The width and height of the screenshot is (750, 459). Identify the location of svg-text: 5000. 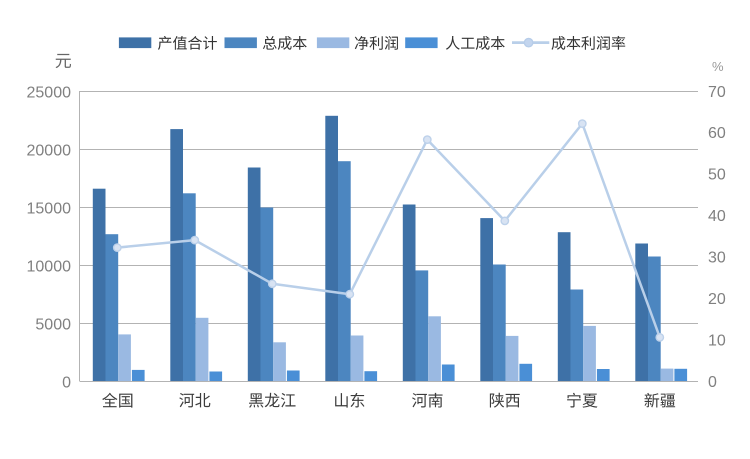
(53, 324).